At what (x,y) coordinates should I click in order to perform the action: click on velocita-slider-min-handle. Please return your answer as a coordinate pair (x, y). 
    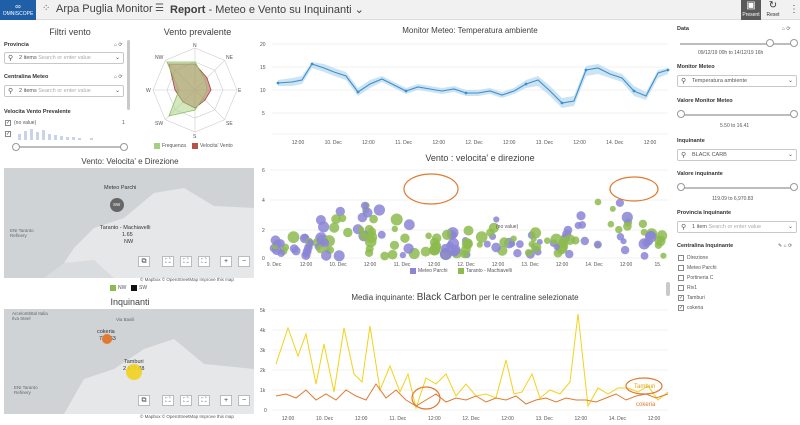
    Looking at the image, I should click on (16, 147).